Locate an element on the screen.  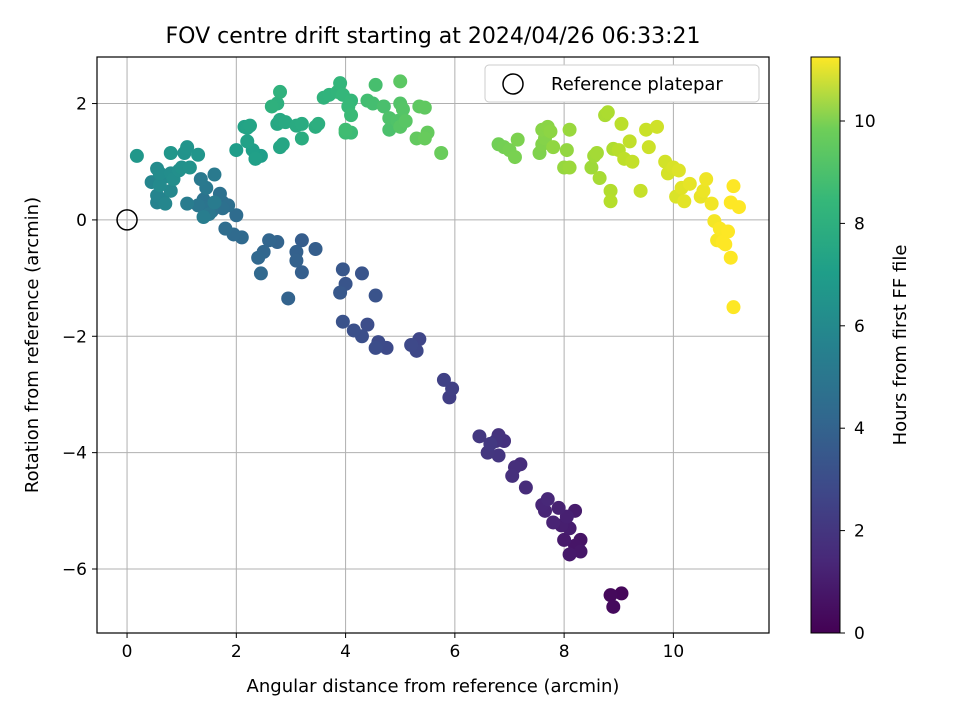
legend-box is located at coordinates (622, 83).